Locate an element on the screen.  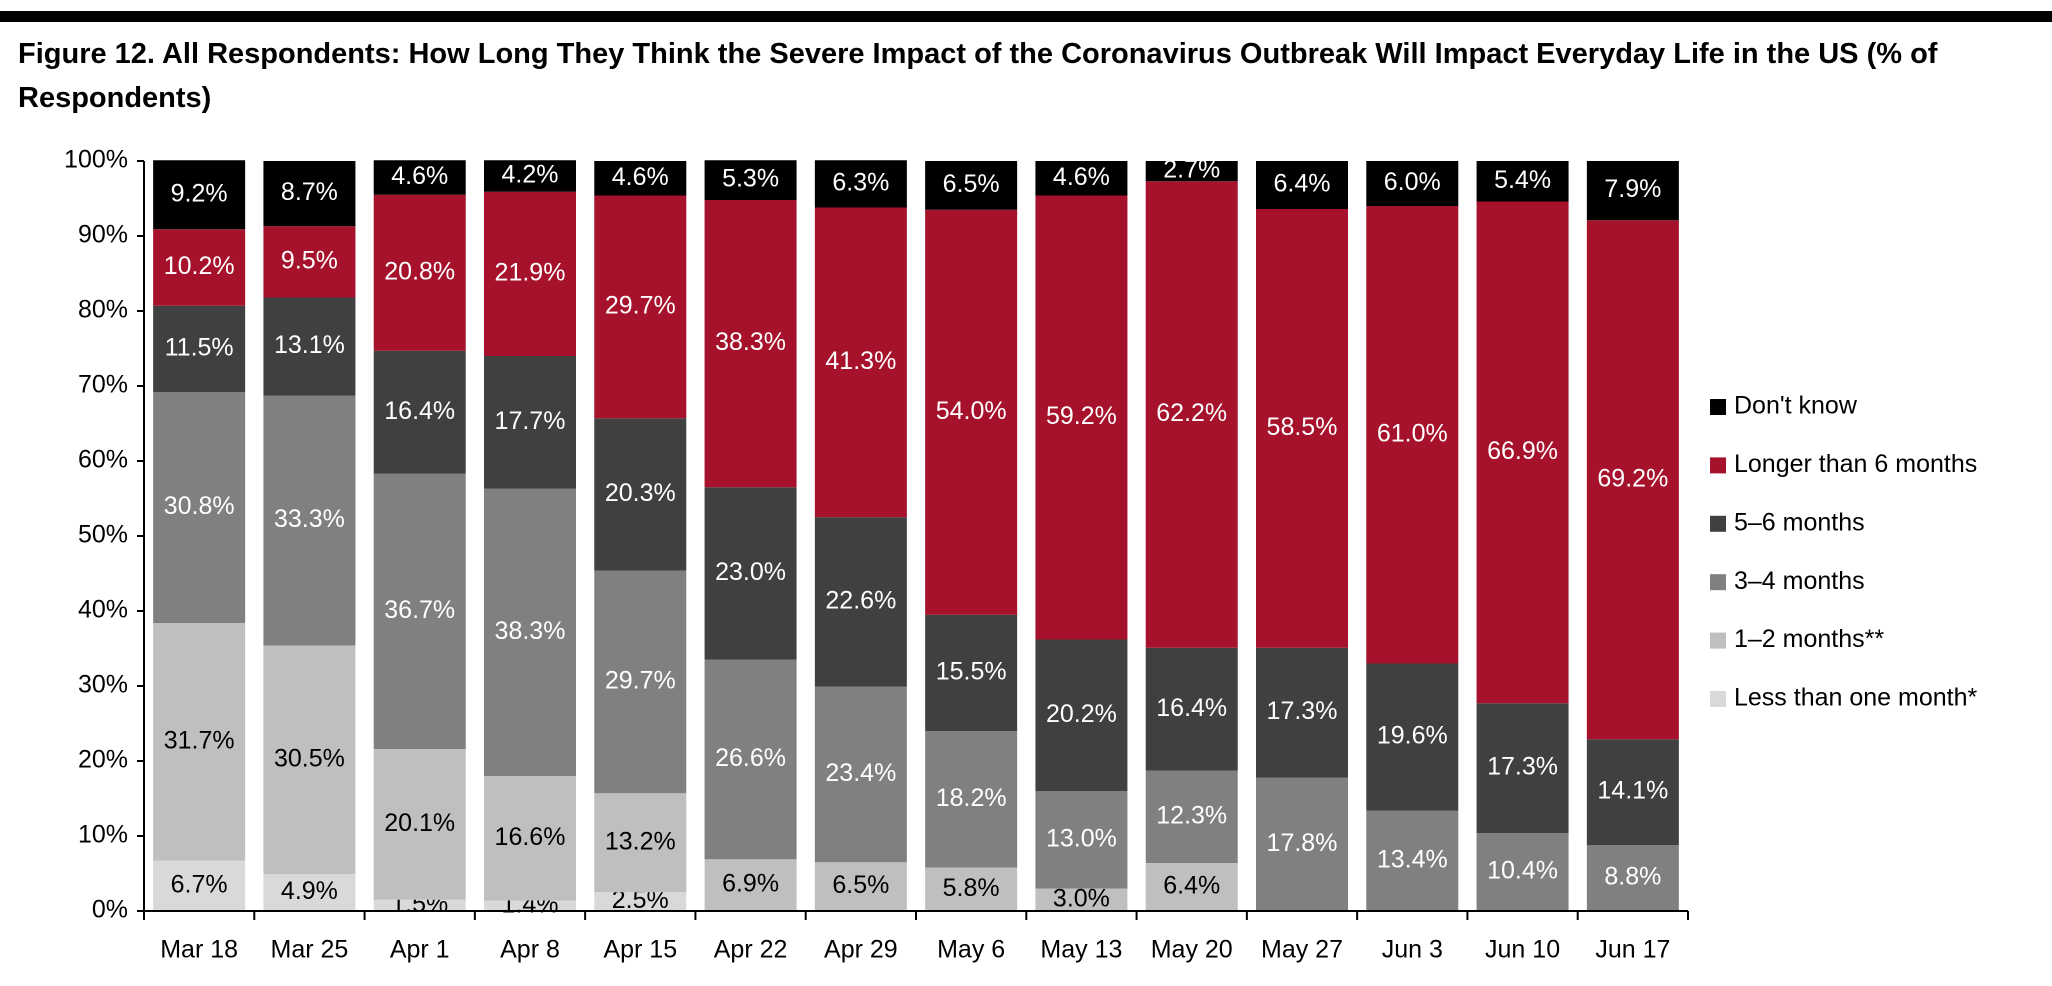
x-tick-label: Jun 17 is located at coordinates (1632, 950).